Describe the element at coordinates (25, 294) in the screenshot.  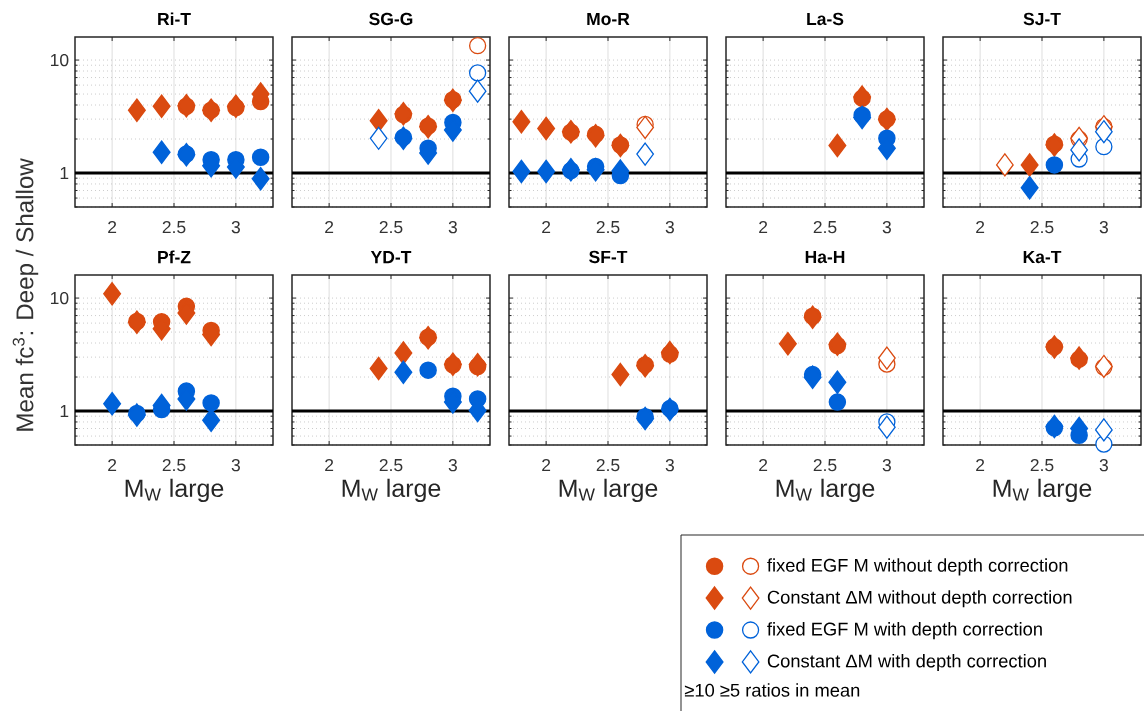
I see `y-axis-title: Mean fc$^{3}$: Deep / Shallow` at that location.